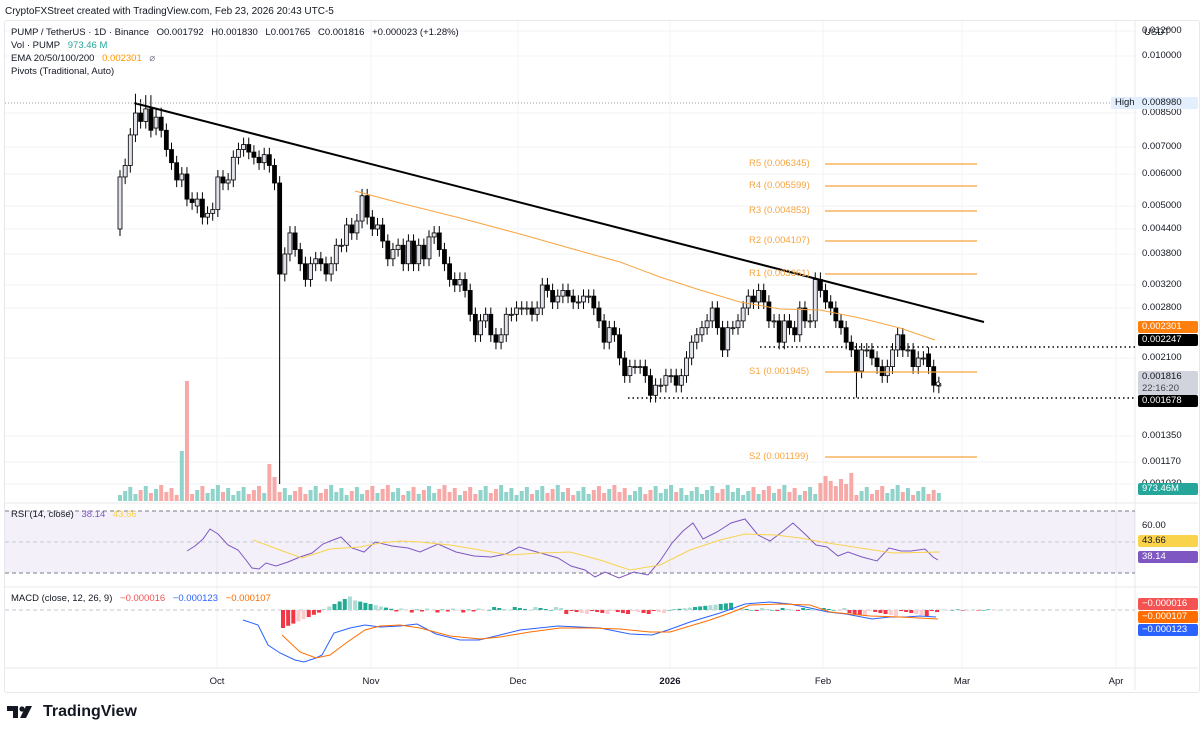 The width and height of the screenshot is (1204, 731). I want to click on macd-signal-tag: −0.000107, so click(1168, 617).